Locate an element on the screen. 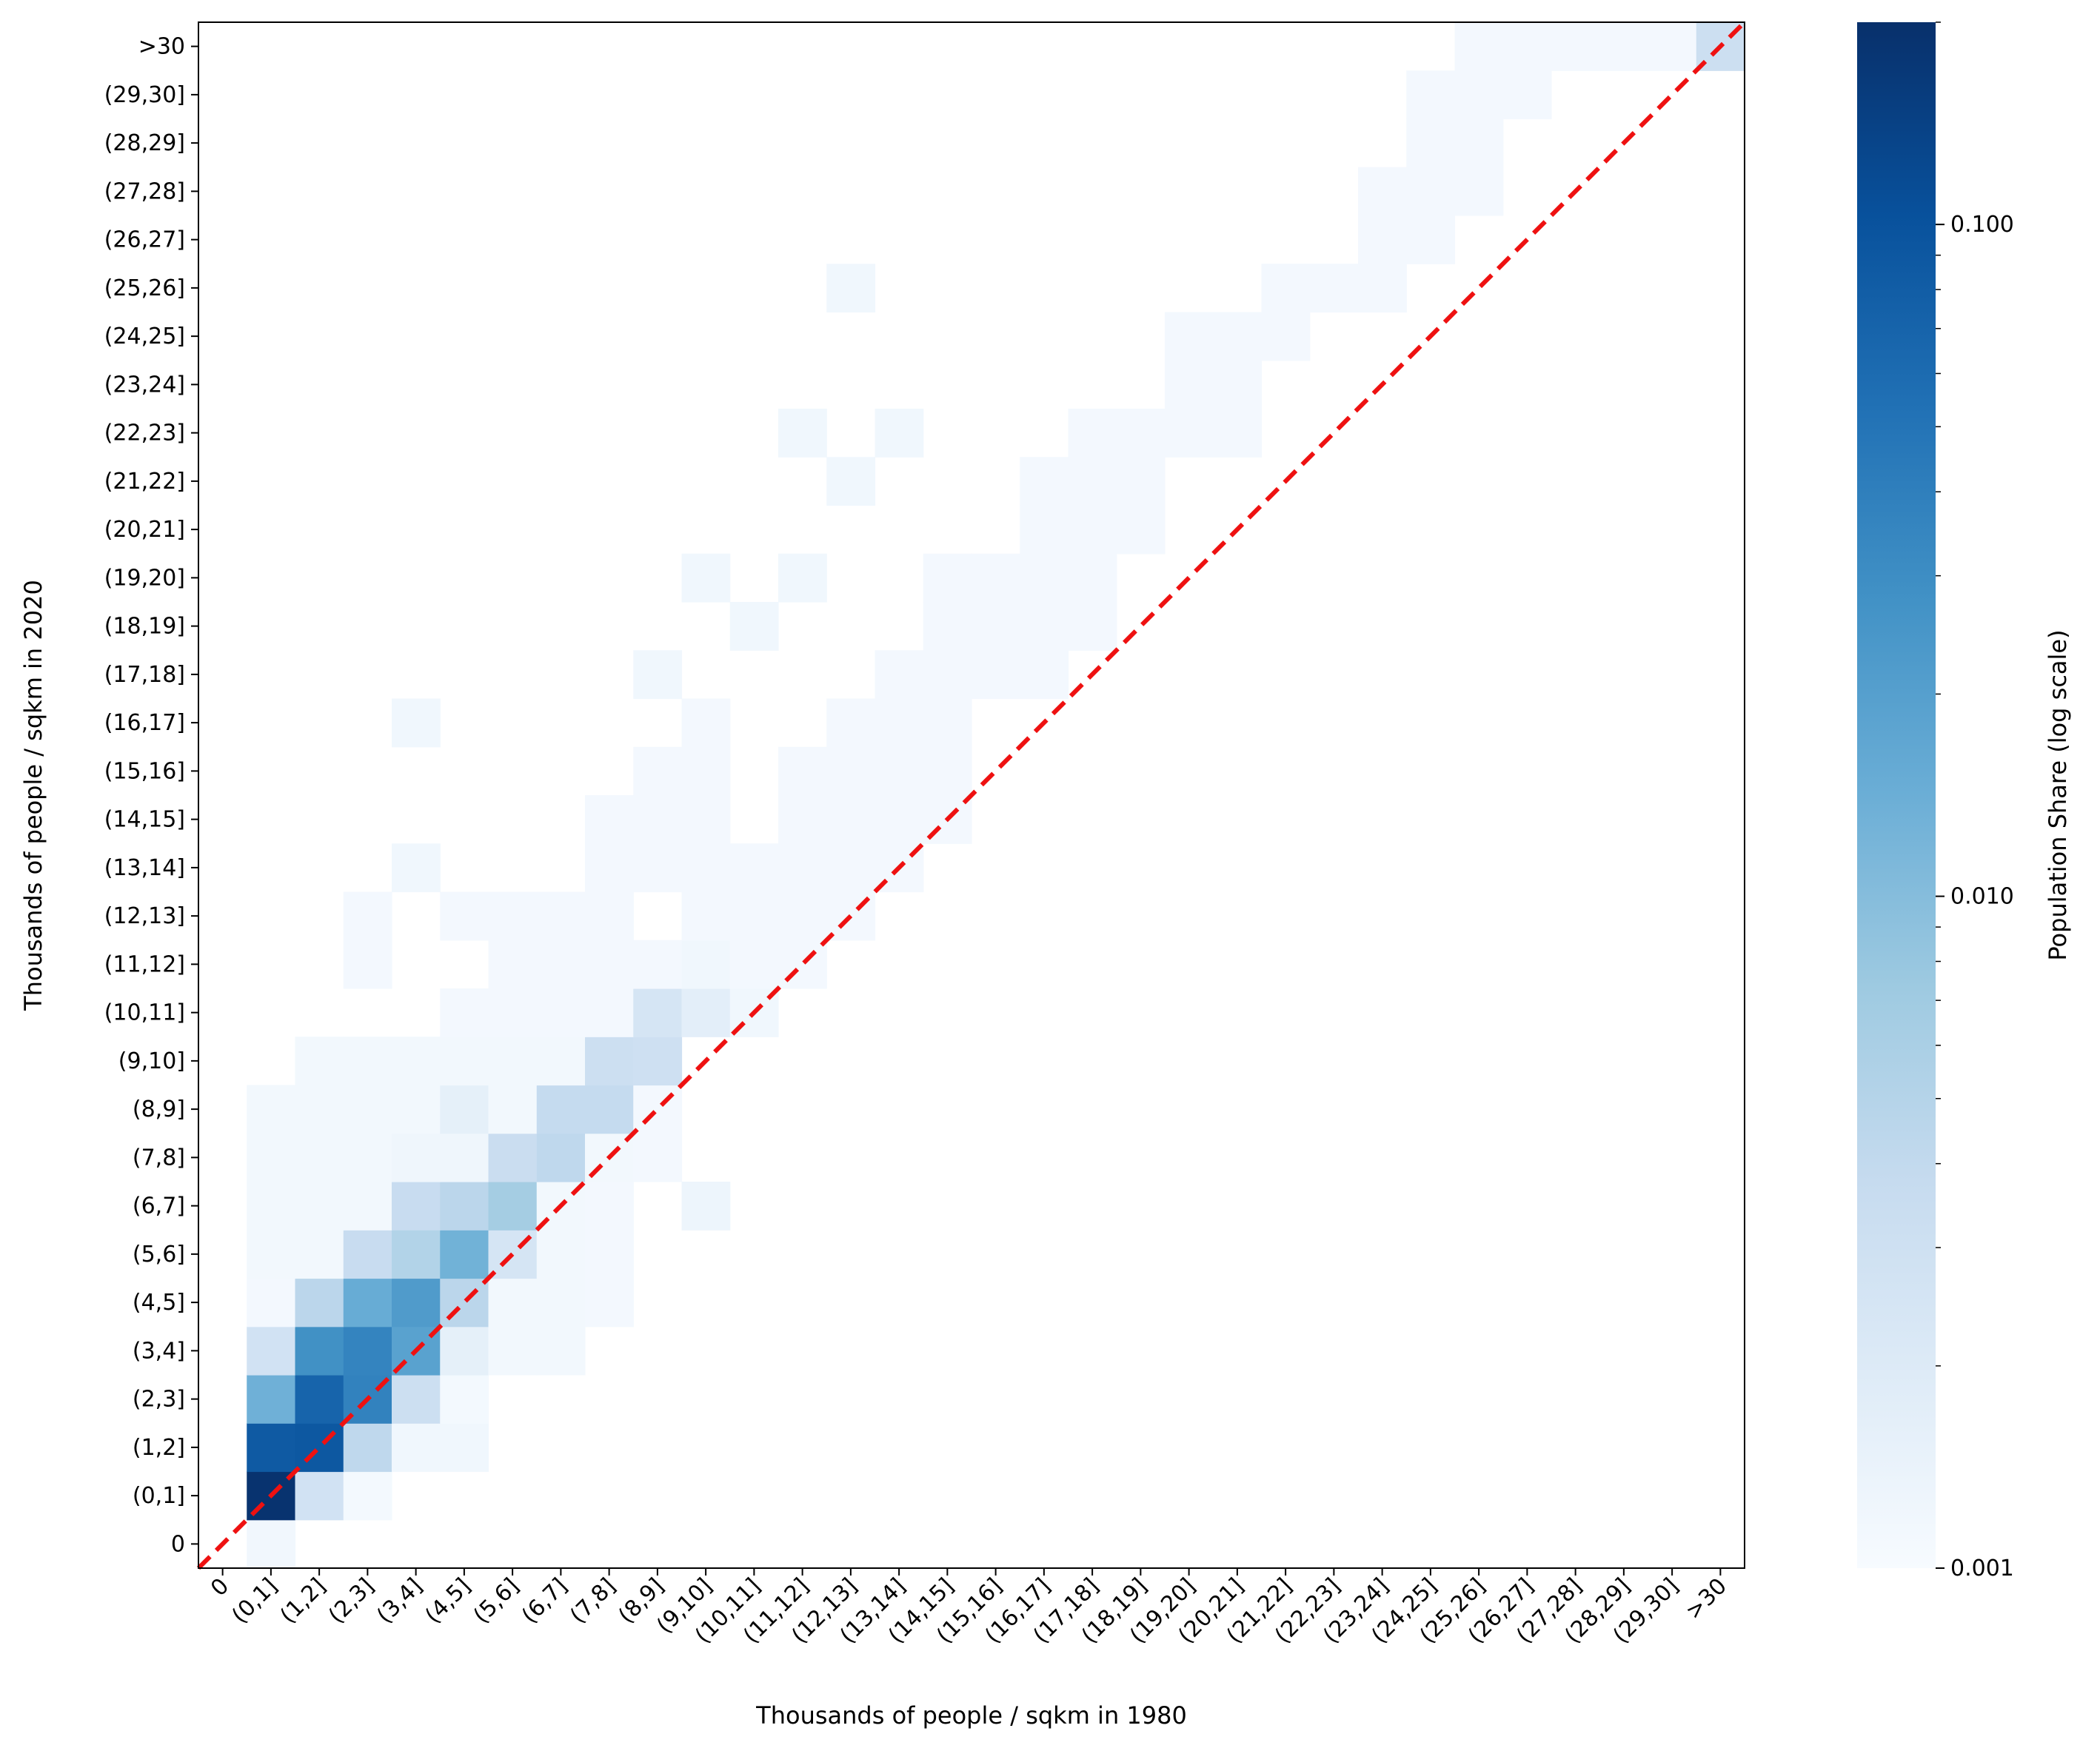  colorbar-label: Population Share (log scale) is located at coordinates (2058, 794).